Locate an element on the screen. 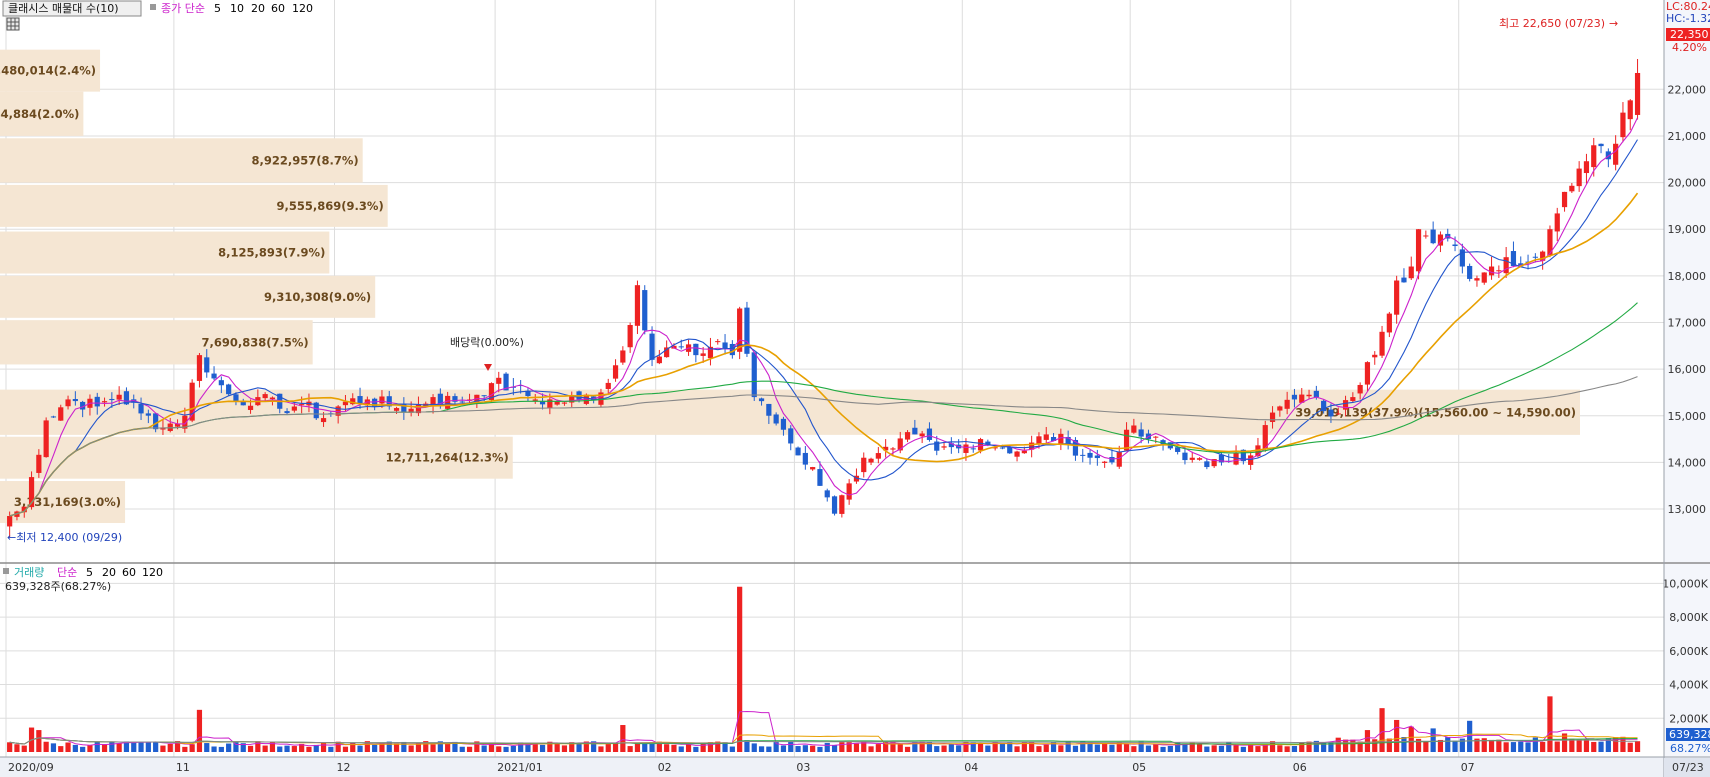  price-tick-label: 22,000 is located at coordinates (1687, 89).